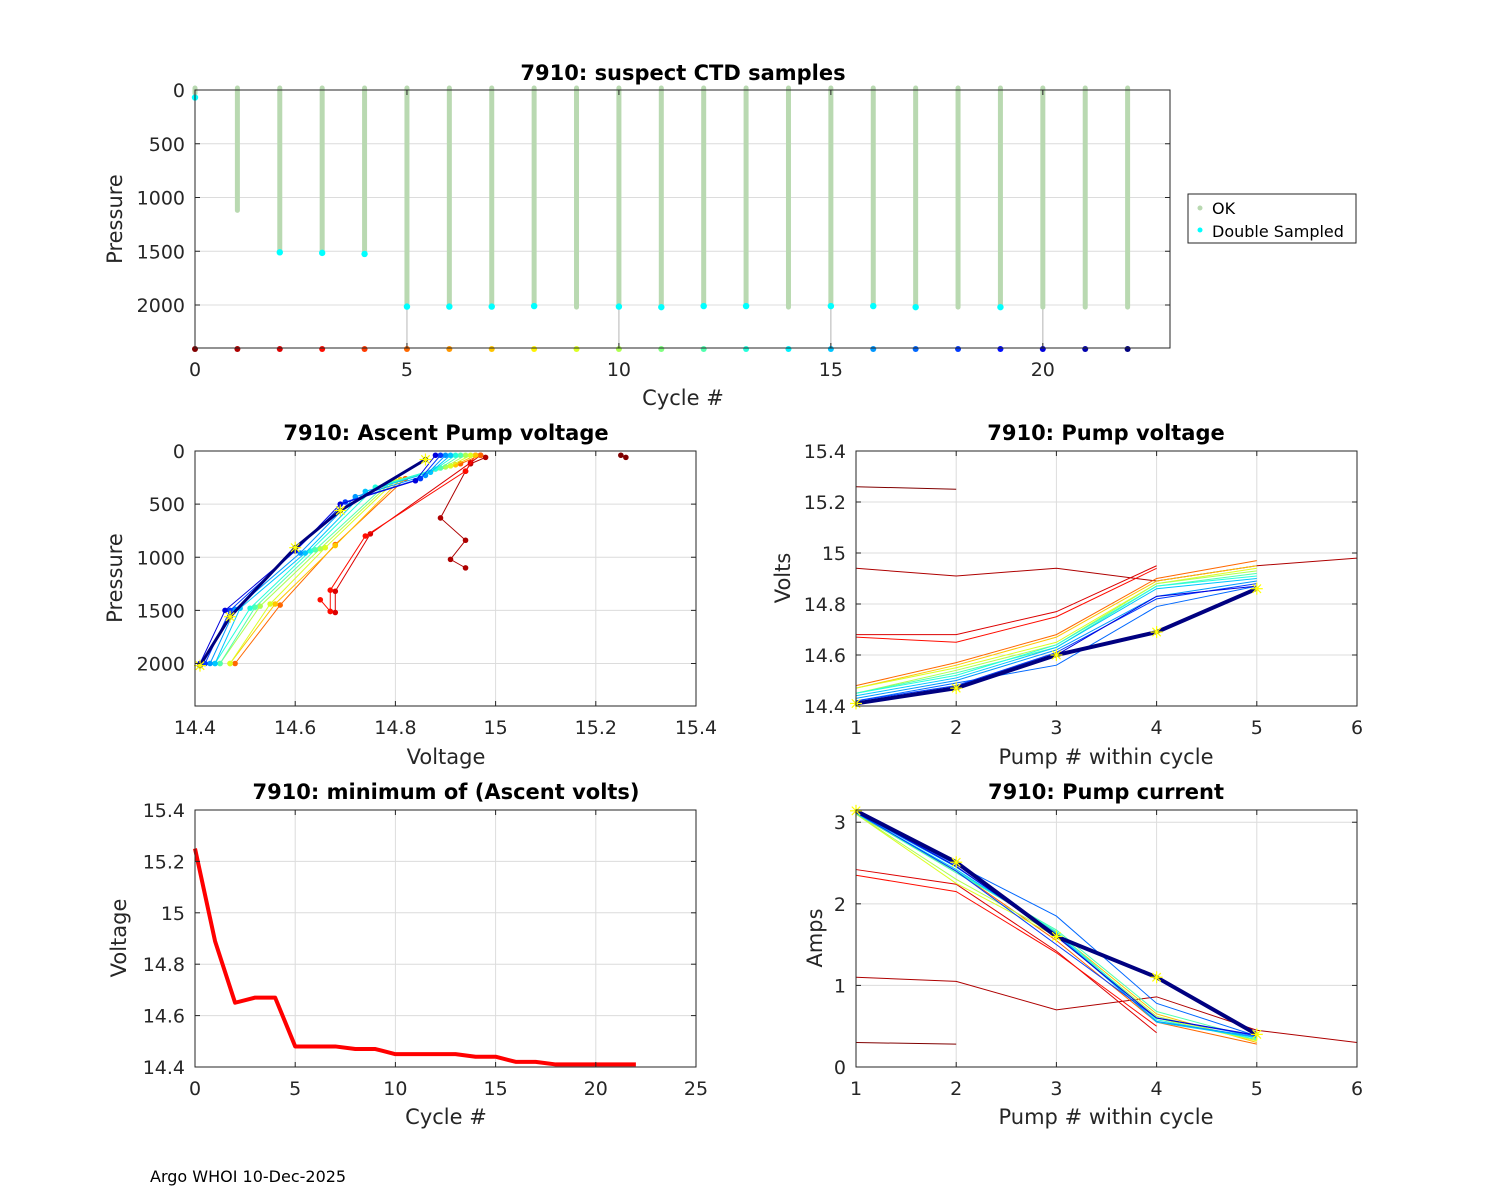 Image resolution: width=1500 pixels, height=1200 pixels. Describe the element at coordinates (834, 554) in the screenshot. I see `y-tick-label: 15` at that location.